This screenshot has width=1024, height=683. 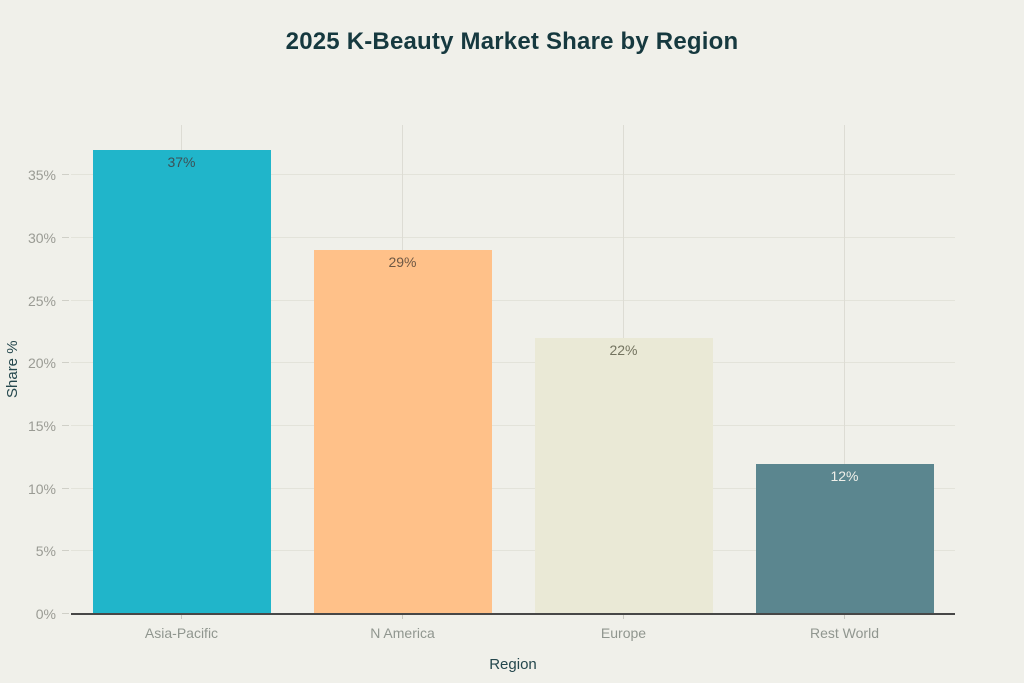 I want to click on y-tick-label: 25%, so click(x=41, y=300).